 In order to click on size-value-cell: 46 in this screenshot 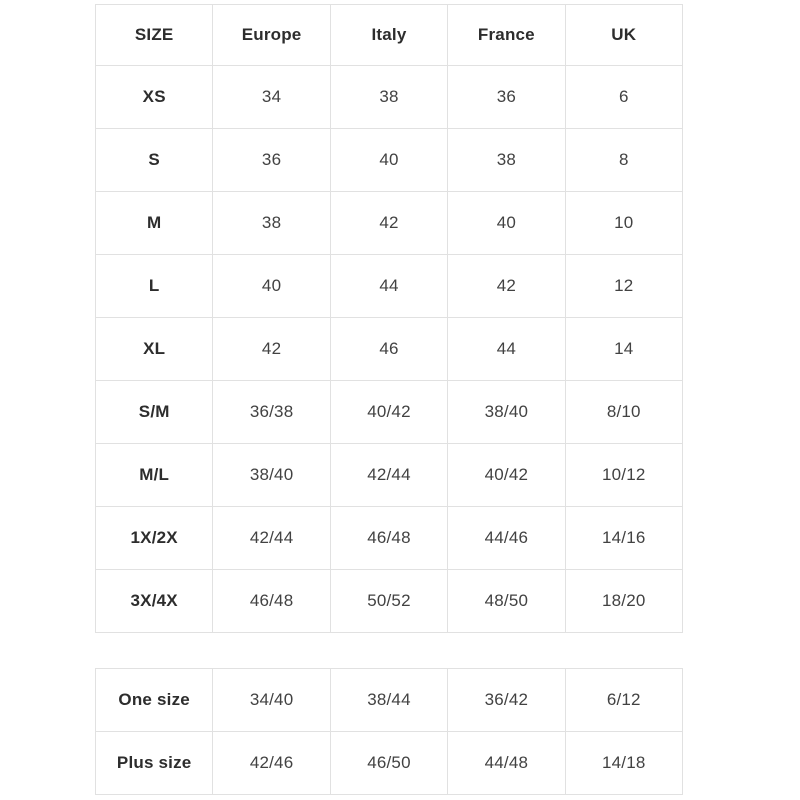, I will do `click(389, 349)`.